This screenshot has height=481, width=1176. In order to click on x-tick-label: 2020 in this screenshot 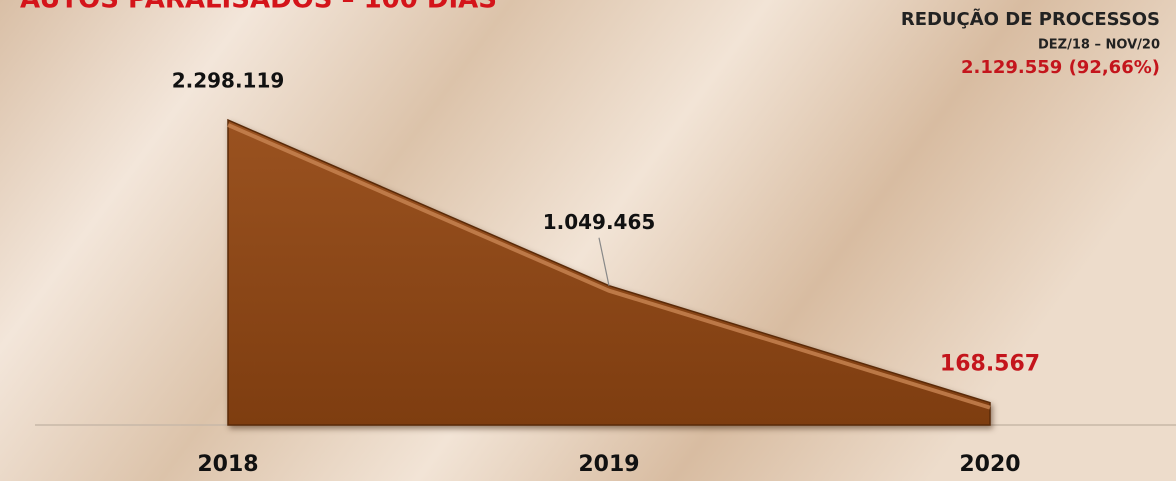, I will do `click(989, 464)`.